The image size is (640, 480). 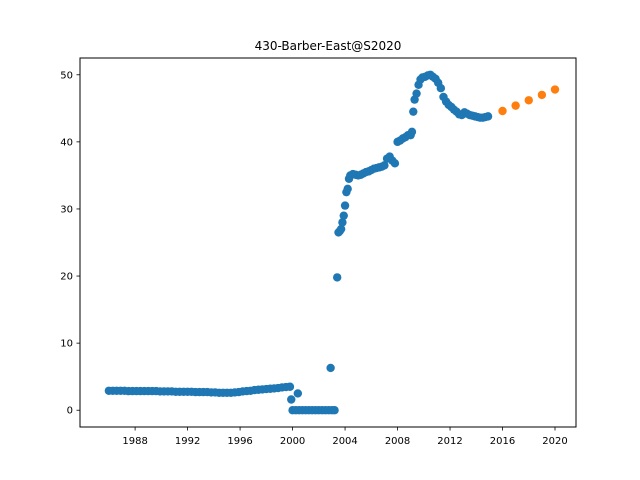 I want to click on x-axis: 1988 1992 1996 2000 2004 2008 2012 2016 2020, so click(x=345, y=437).